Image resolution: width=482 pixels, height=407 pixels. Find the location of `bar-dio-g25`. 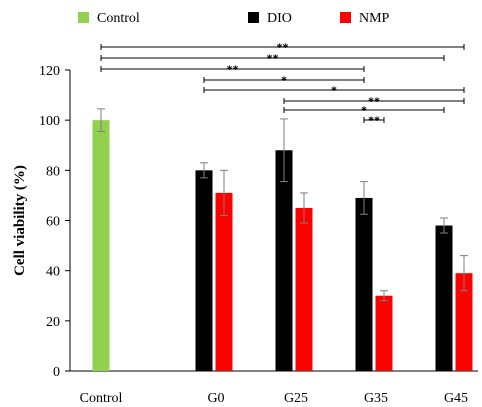

bar-dio-g25 is located at coordinates (284, 260).